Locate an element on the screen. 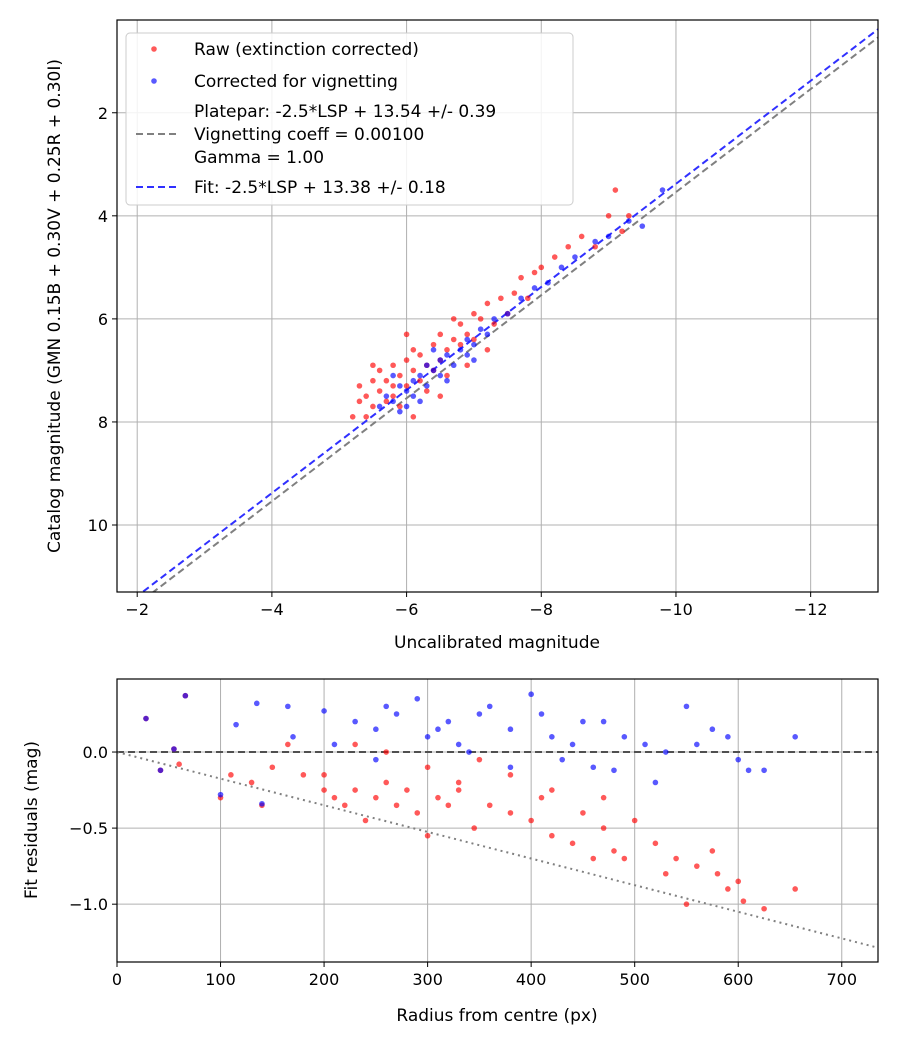 The height and width of the screenshot is (1050, 900). bottom-x-tick-label: 0 is located at coordinates (117, 979).